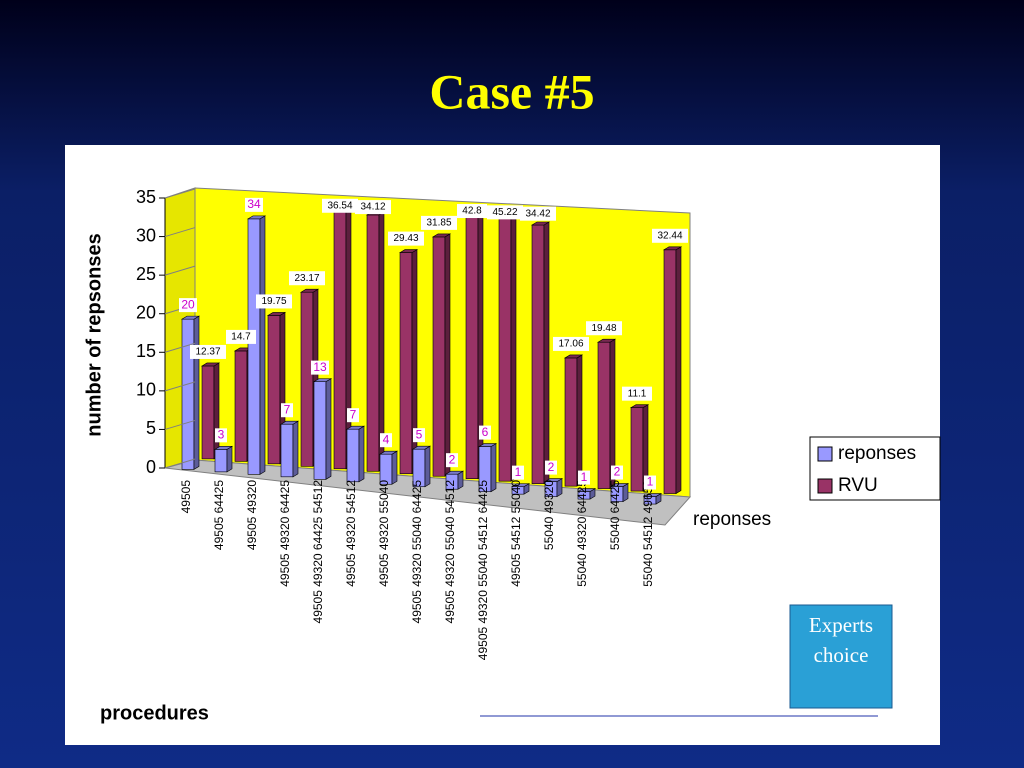 The height and width of the screenshot is (768, 1024). Describe the element at coordinates (320, 367) in the screenshot. I see `value-label: 13` at that location.